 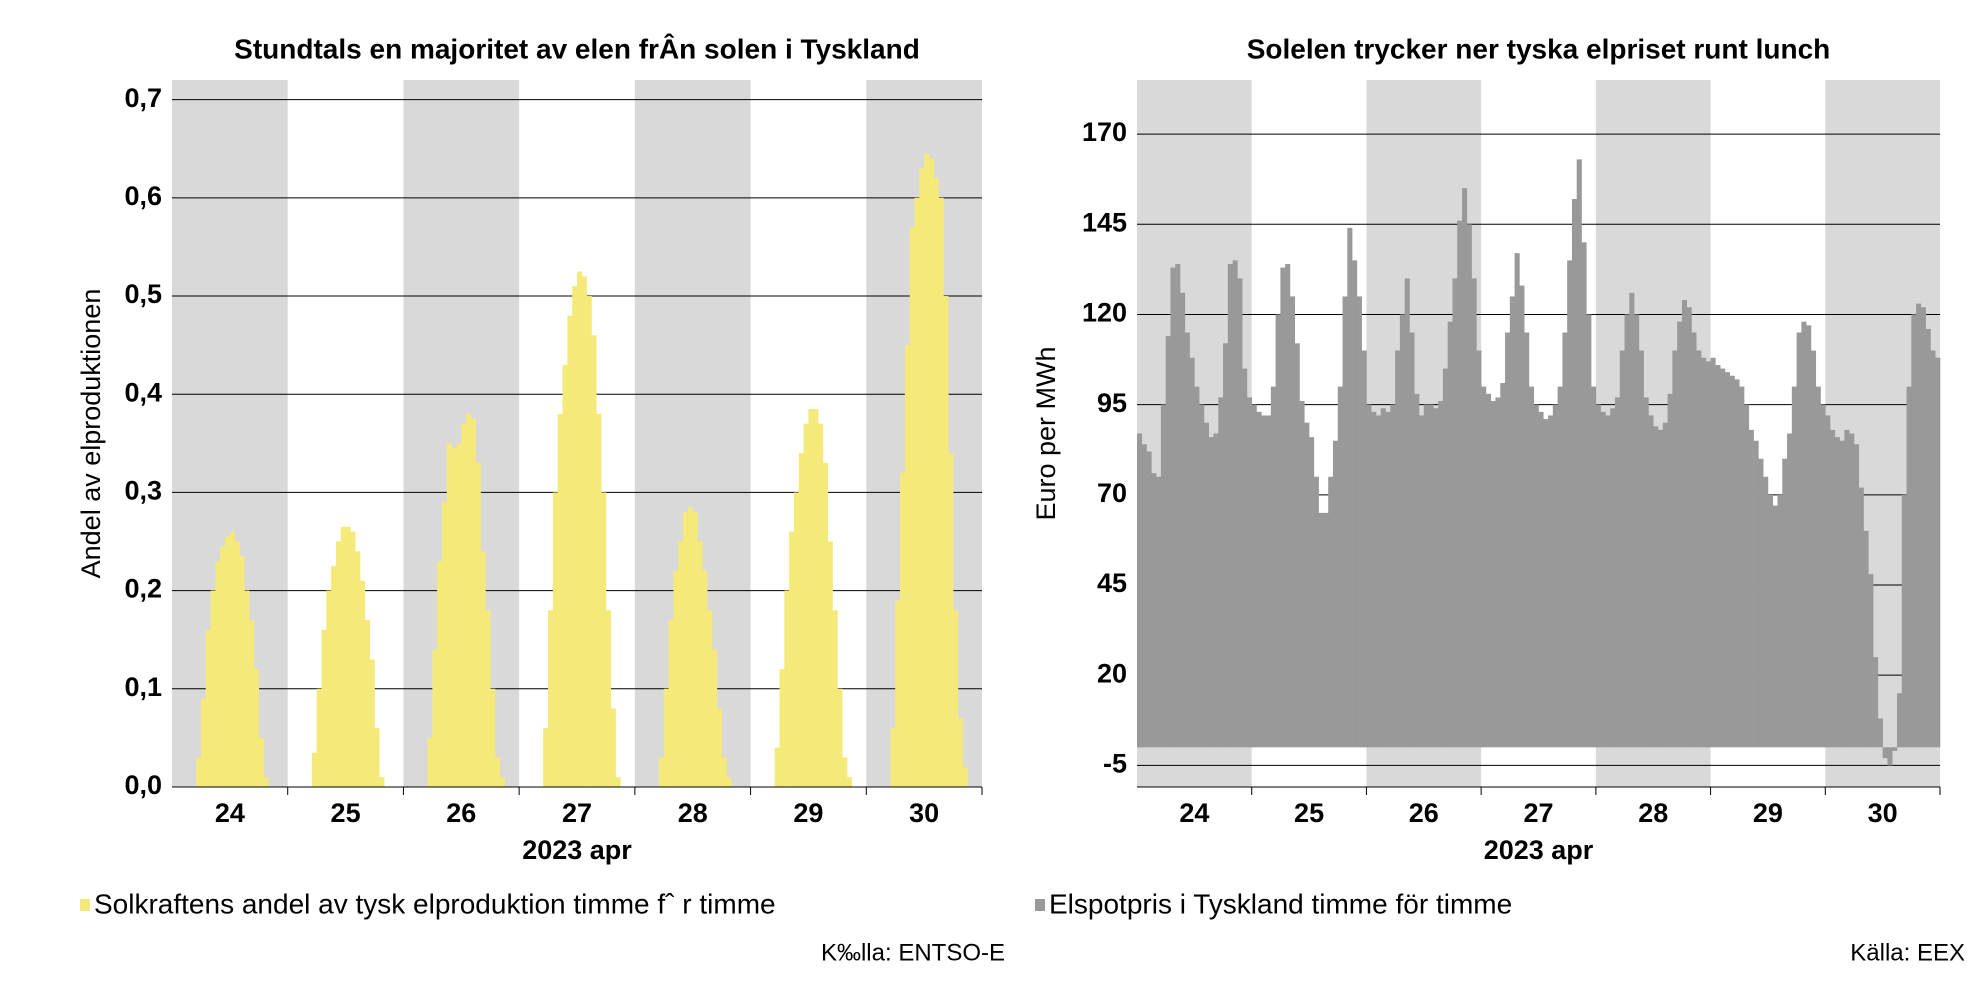 I want to click on y-tick-label: 0,4, so click(x=143, y=392).